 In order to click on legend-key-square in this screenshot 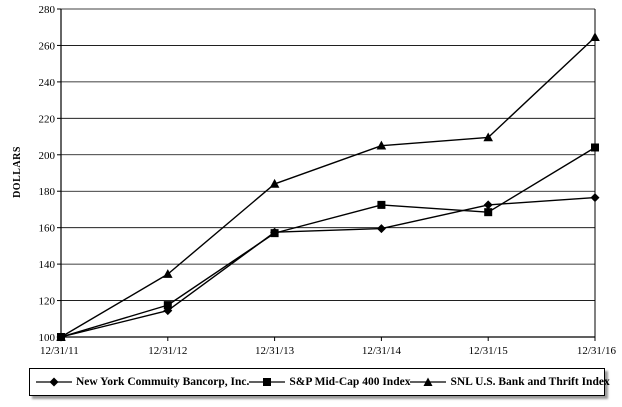, I will do `click(267, 382)`.